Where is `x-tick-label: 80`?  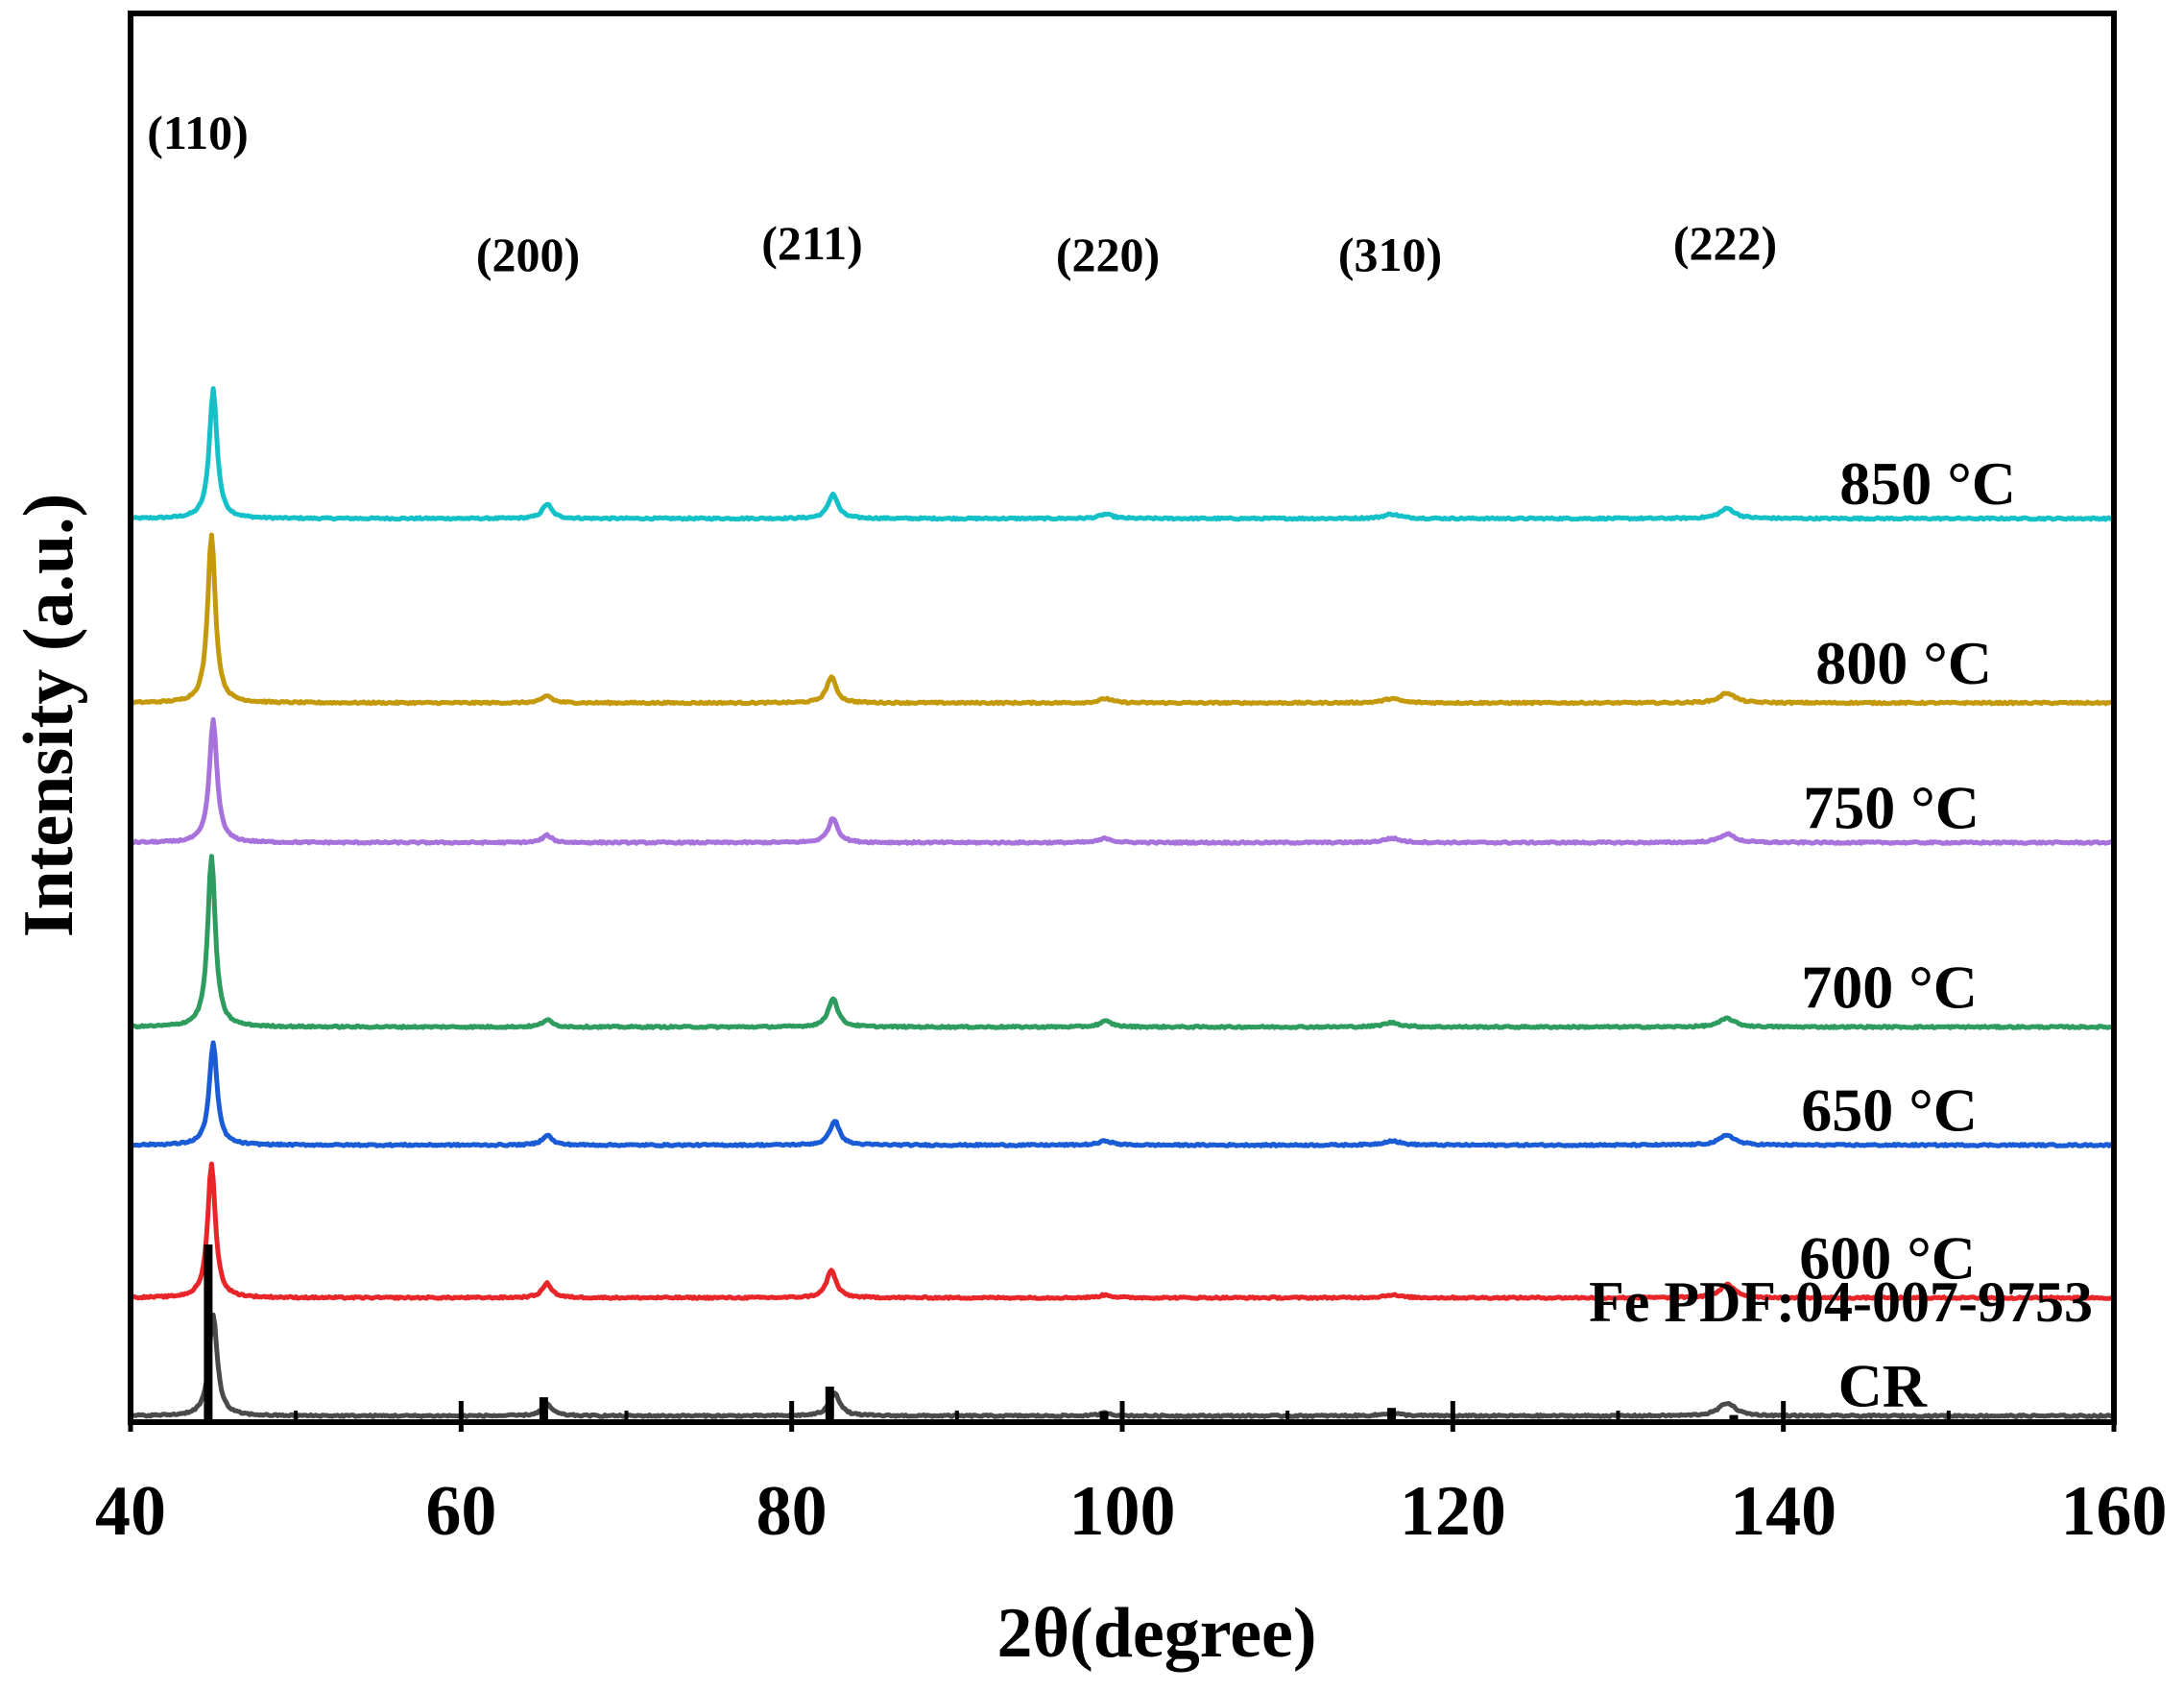
x-tick-label: 80 is located at coordinates (792, 1511).